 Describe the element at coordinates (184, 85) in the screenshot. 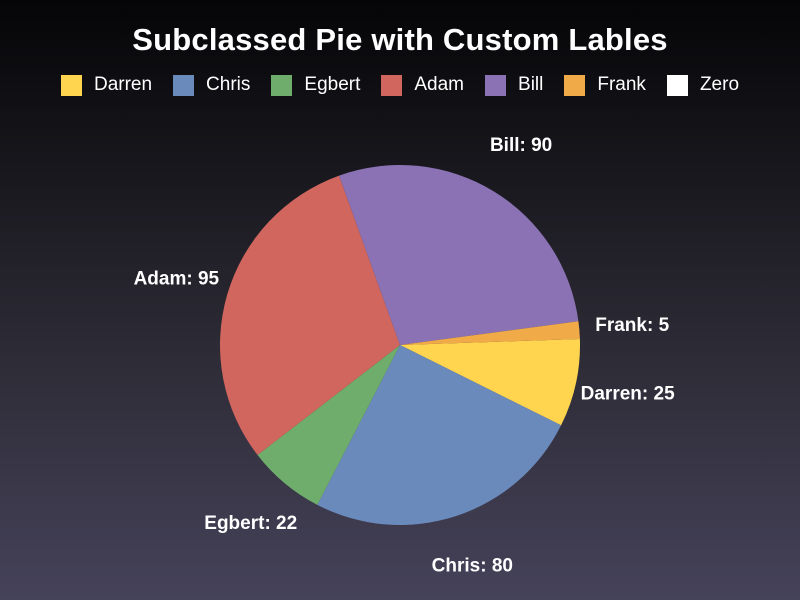

I see `legend-swatch-chris` at that location.